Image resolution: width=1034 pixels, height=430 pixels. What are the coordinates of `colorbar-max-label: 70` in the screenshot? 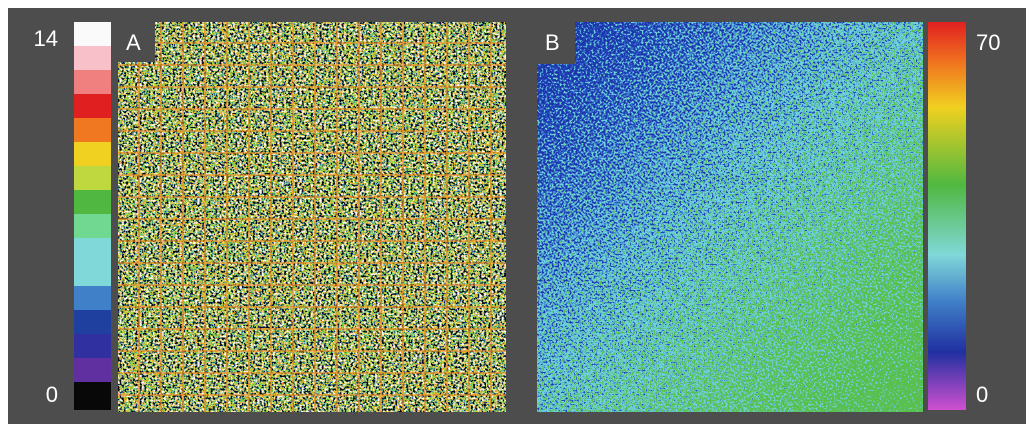 It's located at (988, 42).